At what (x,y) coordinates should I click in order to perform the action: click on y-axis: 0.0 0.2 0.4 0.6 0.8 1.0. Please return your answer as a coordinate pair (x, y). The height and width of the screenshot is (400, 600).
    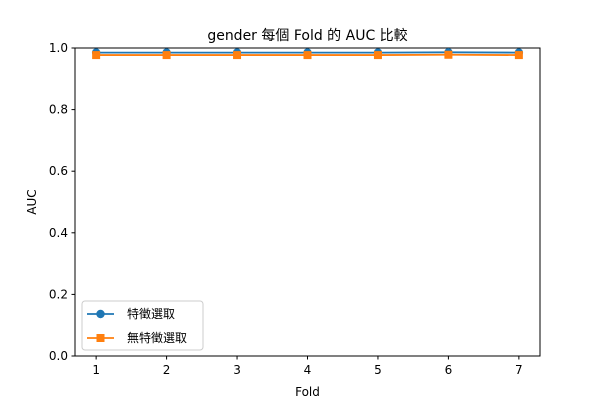
    Looking at the image, I should click on (62, 202).